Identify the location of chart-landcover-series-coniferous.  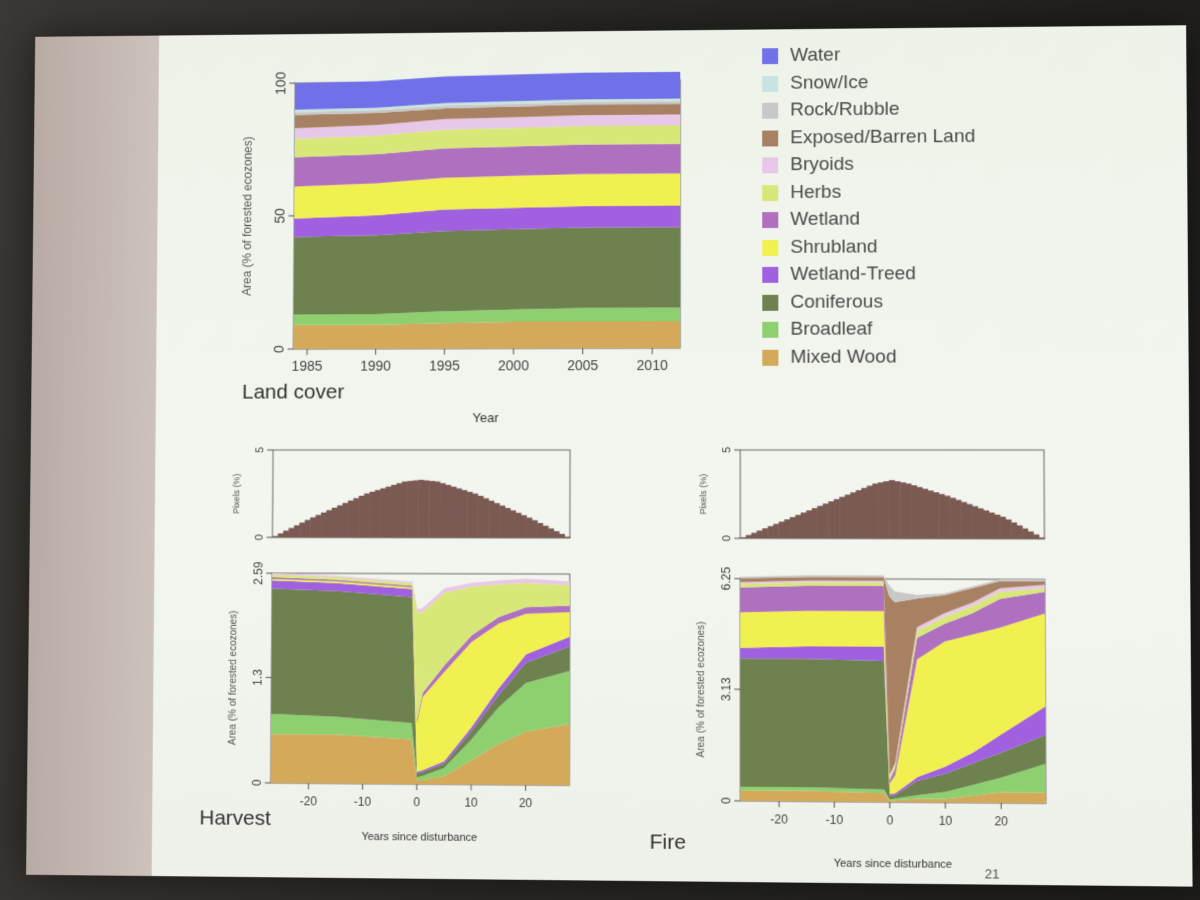
(487, 271).